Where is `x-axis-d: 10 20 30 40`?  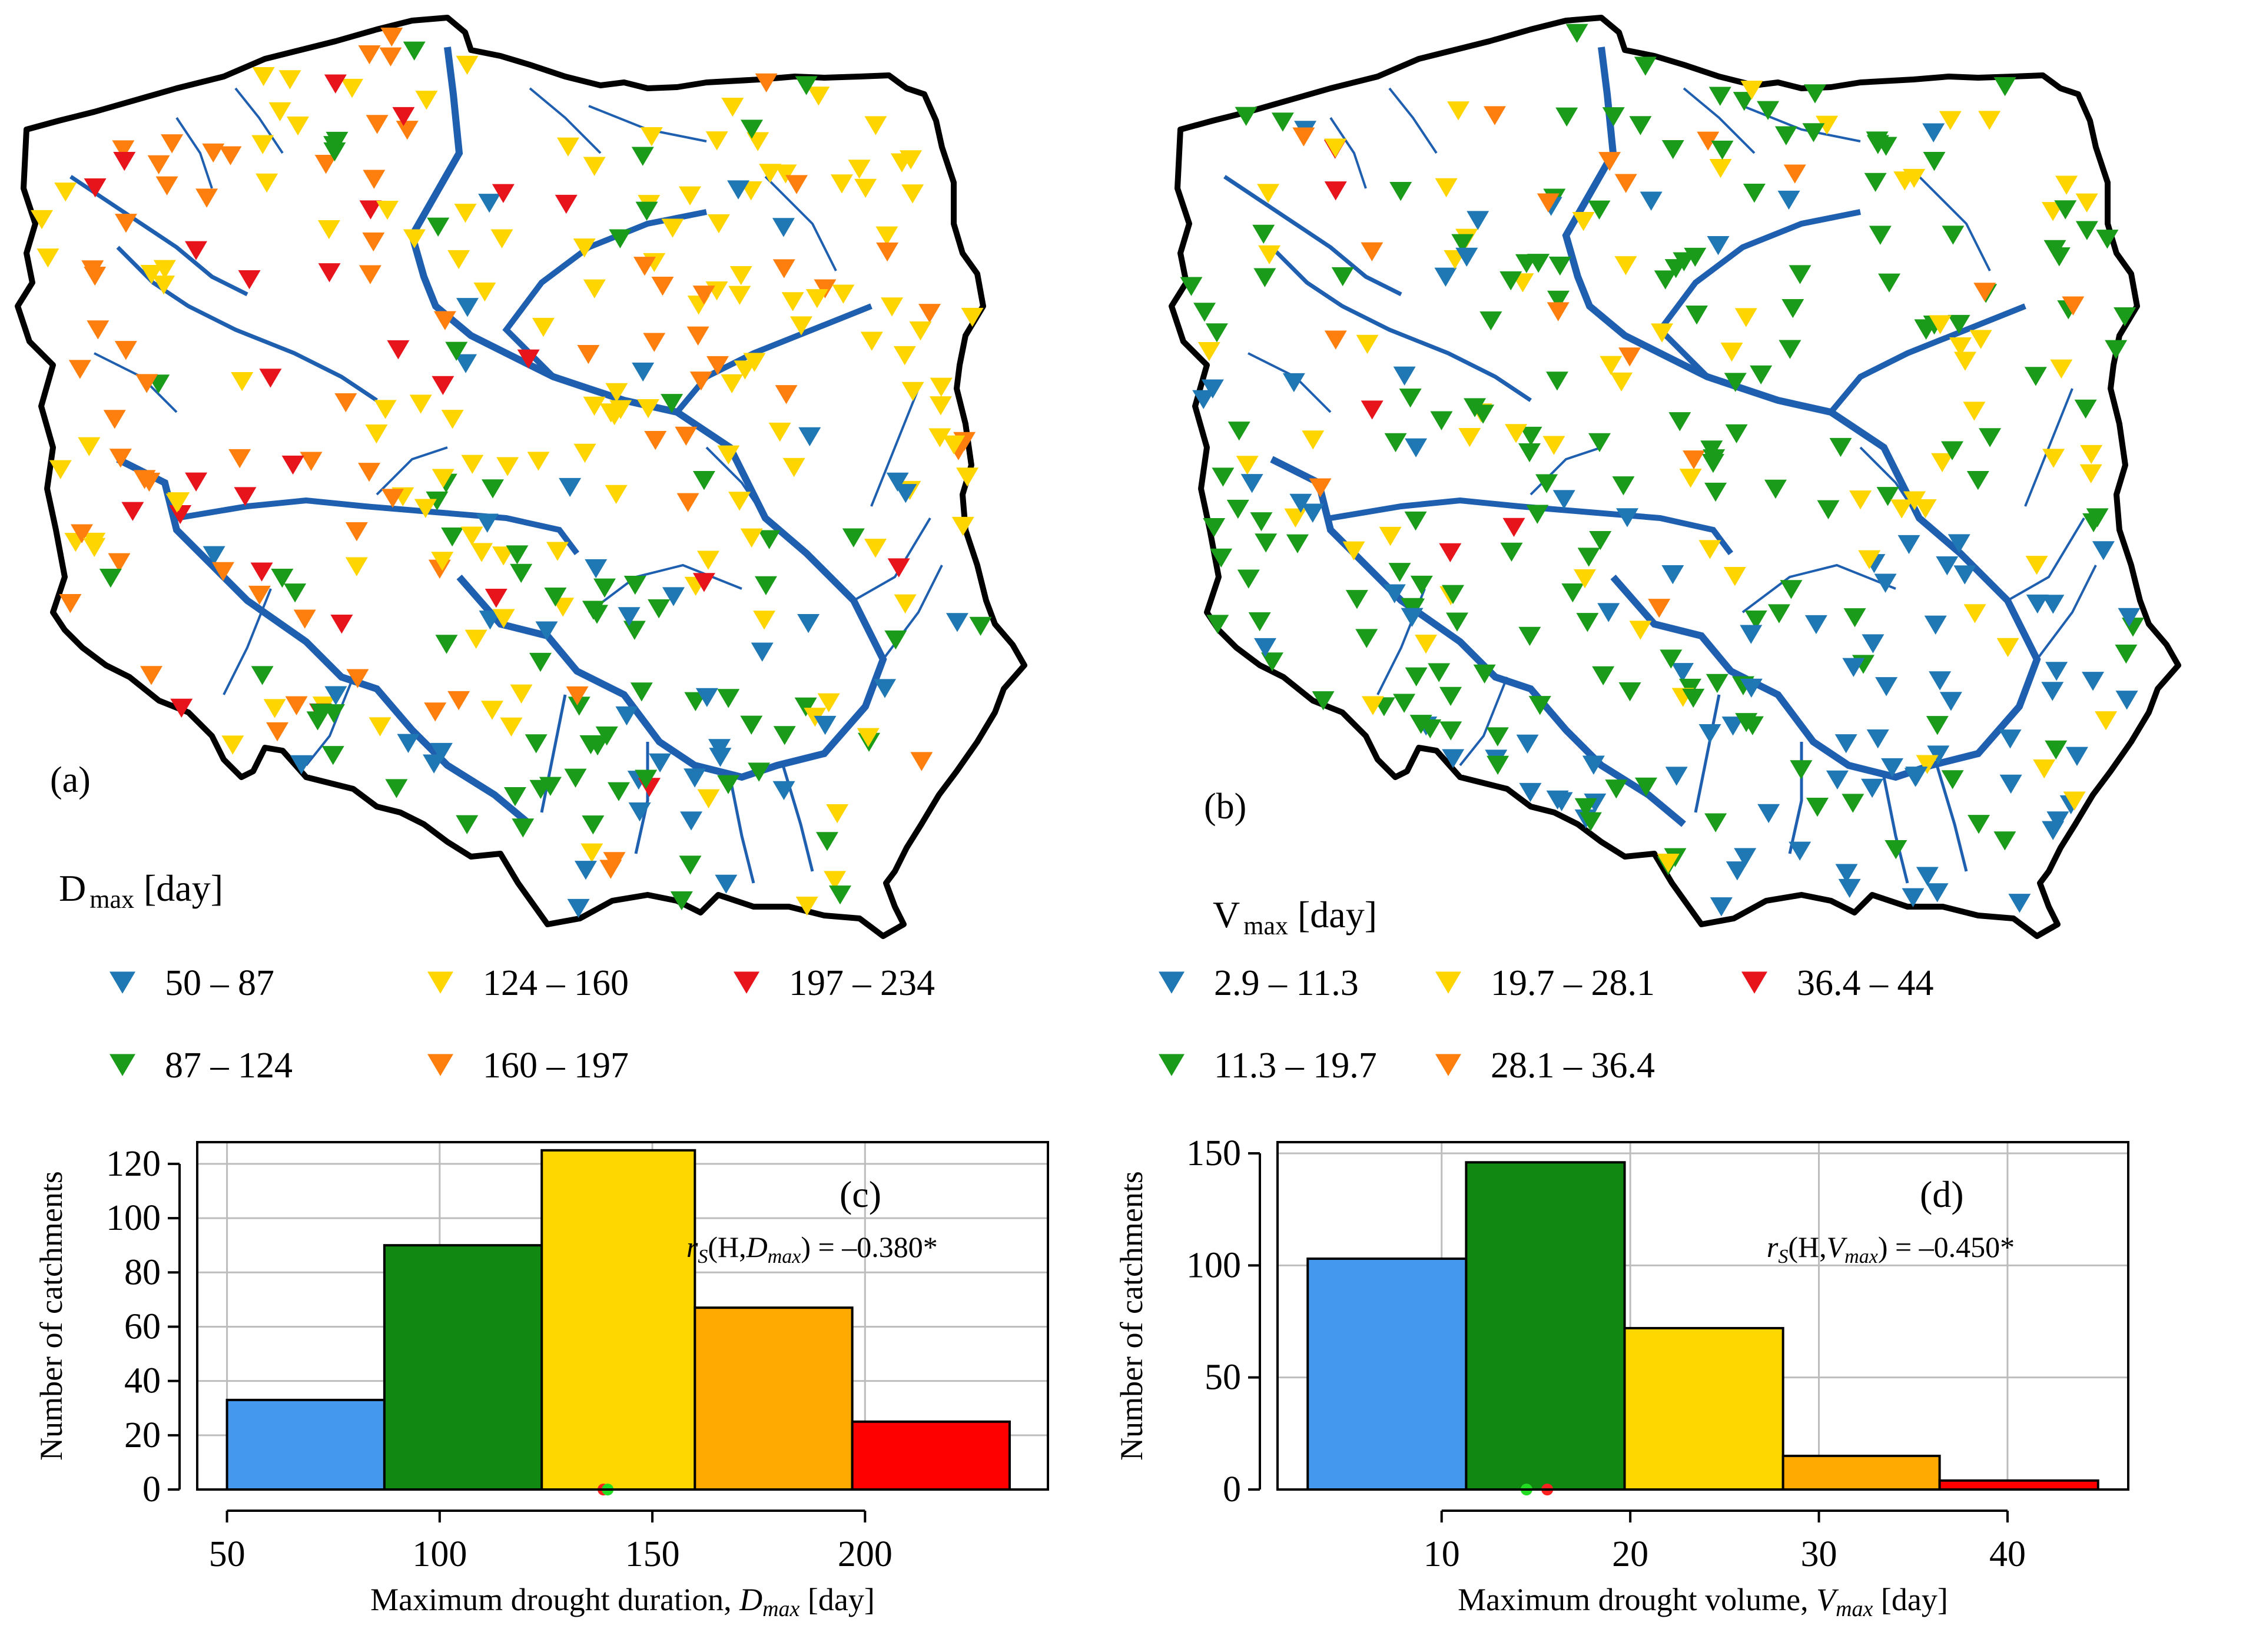
x-axis-d: 10 20 30 40 is located at coordinates (1725, 1542).